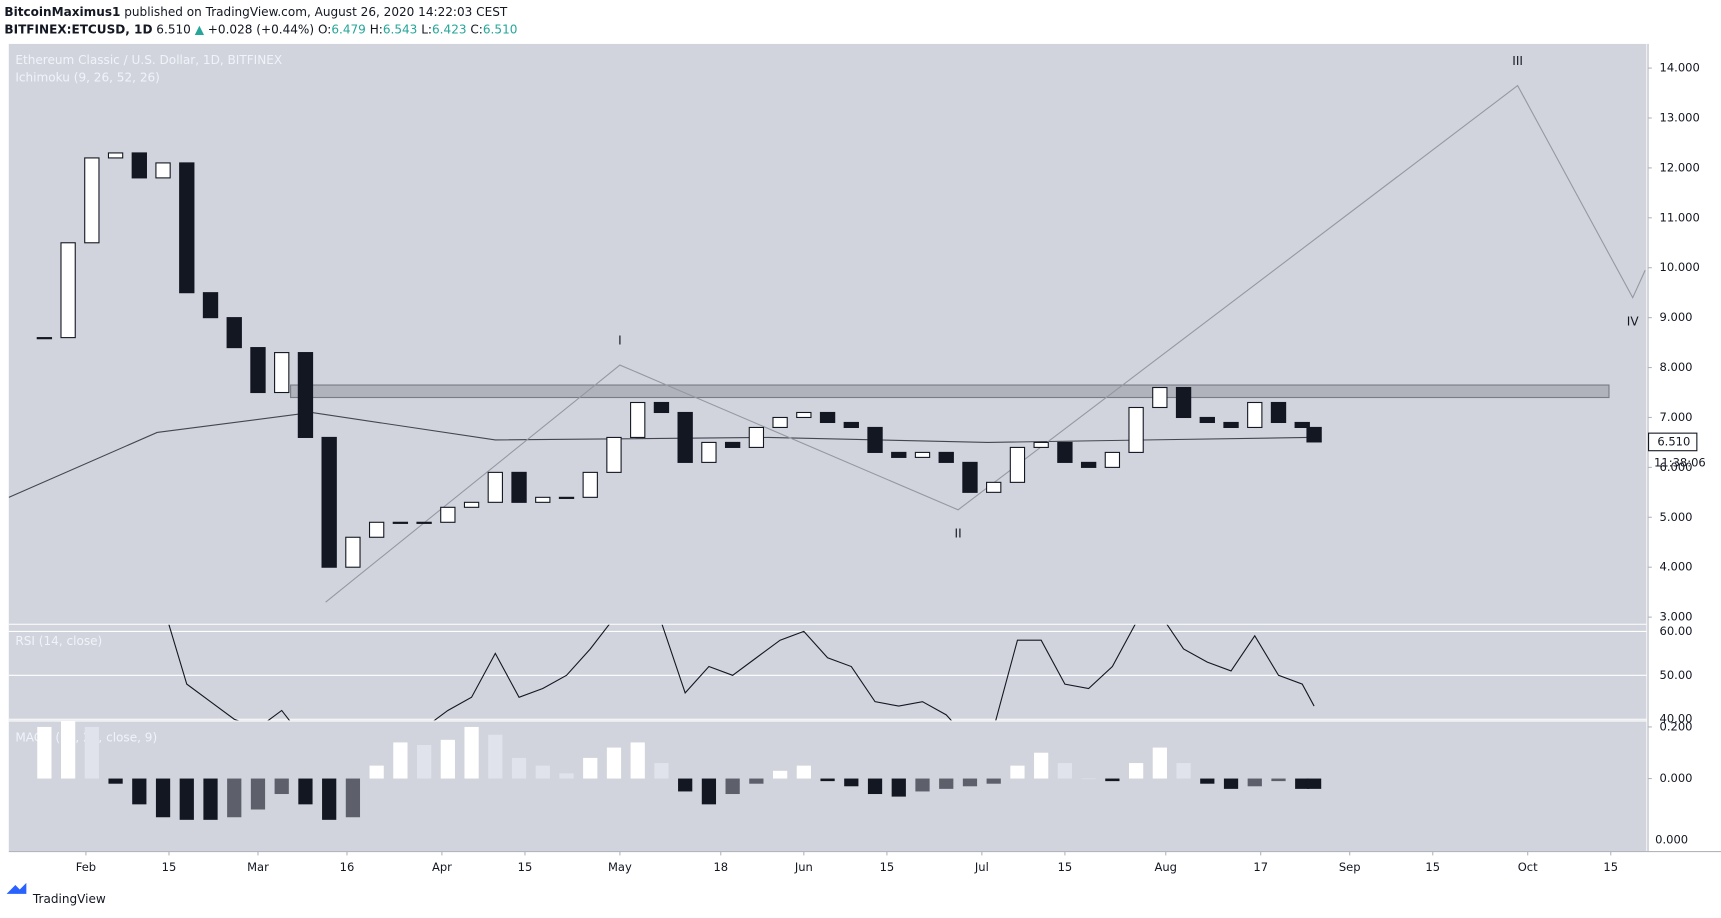 Image resolution: width=1721 pixels, height=918 pixels. What do you see at coordinates (426, 29) in the screenshot?
I see `l-label: L:` at bounding box center [426, 29].